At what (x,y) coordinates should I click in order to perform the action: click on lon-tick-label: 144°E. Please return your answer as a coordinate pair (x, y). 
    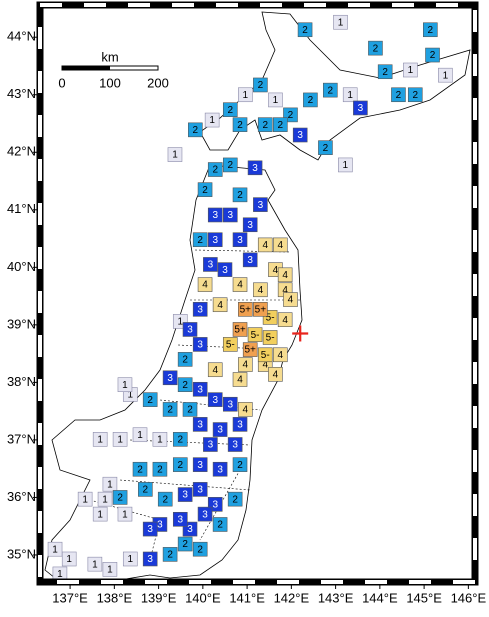
    Looking at the image, I should click on (380, 597).